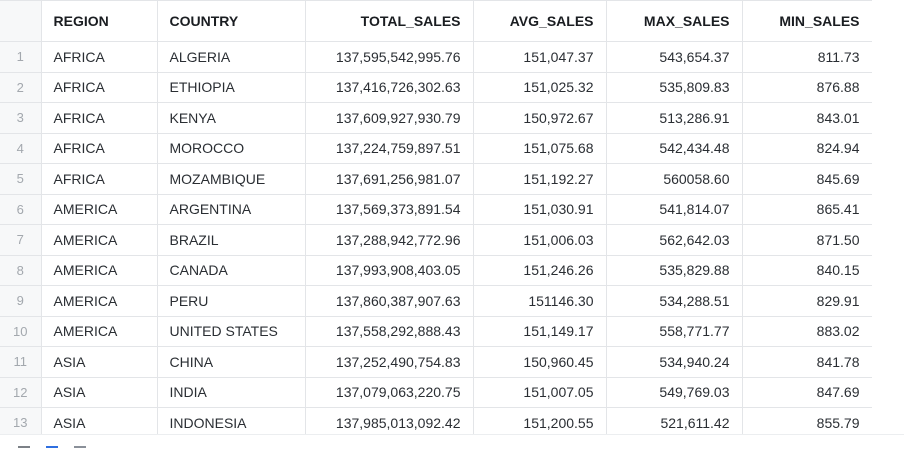  Describe the element at coordinates (540, 148) in the screenshot. I see `cell-avg-sales: 151,075.68` at that location.